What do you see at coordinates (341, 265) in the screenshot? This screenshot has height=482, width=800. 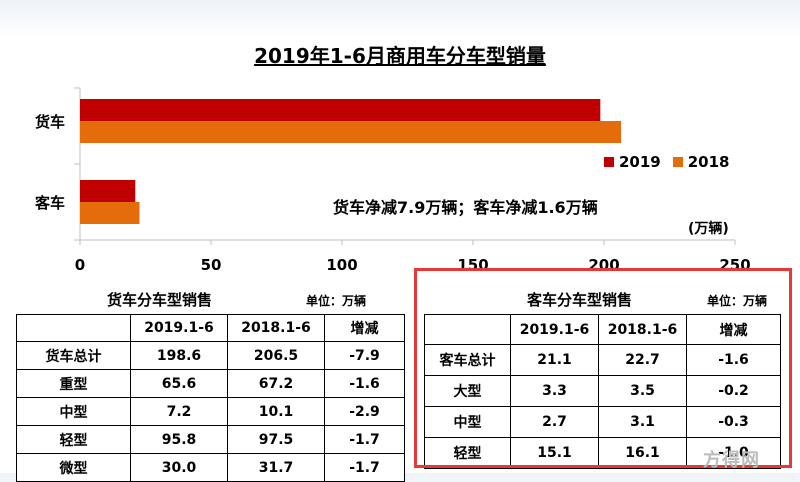 I see `x-tick-label: 100` at bounding box center [341, 265].